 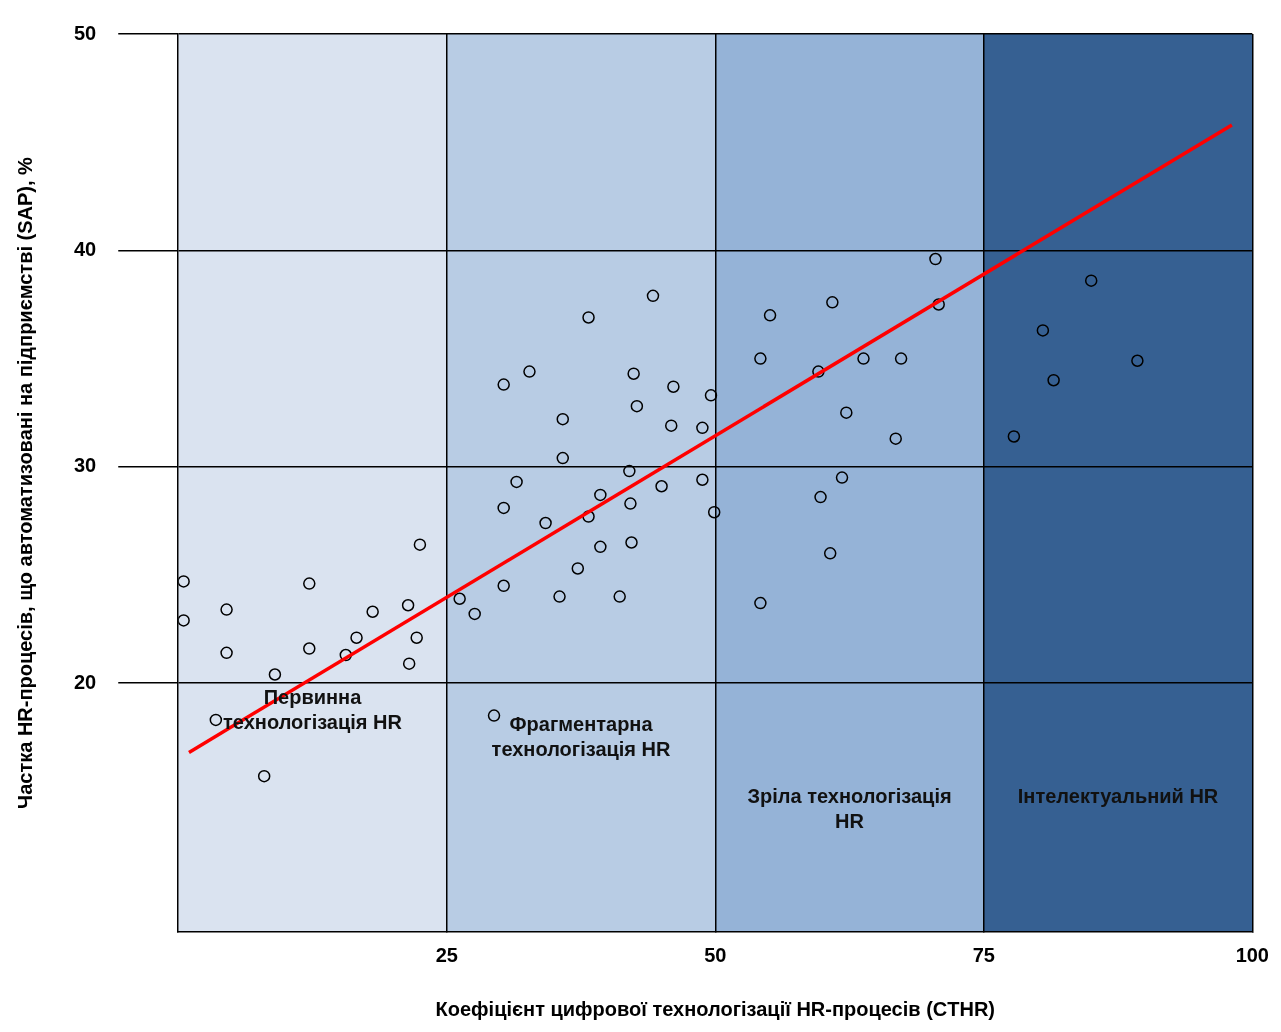 I want to click on x-tick-label: 75, so click(x=983, y=954).